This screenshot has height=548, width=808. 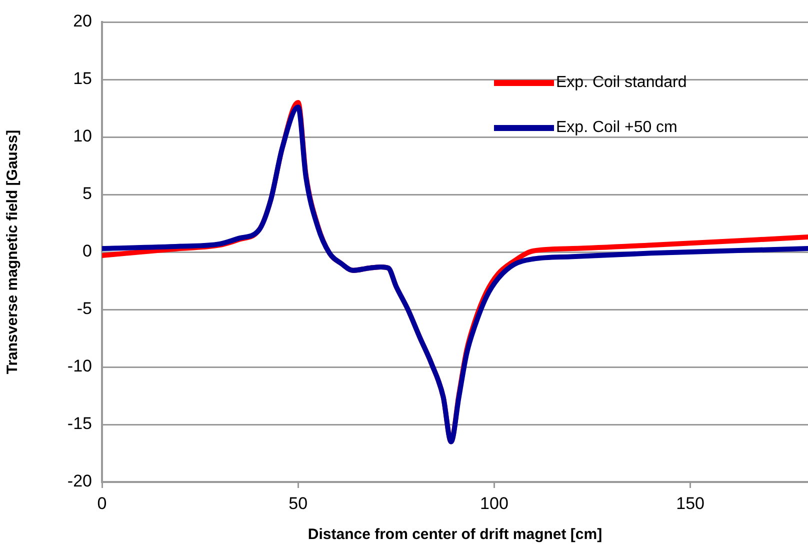 I want to click on legend-label: Exp. Coil +50 cm, so click(x=617, y=127).